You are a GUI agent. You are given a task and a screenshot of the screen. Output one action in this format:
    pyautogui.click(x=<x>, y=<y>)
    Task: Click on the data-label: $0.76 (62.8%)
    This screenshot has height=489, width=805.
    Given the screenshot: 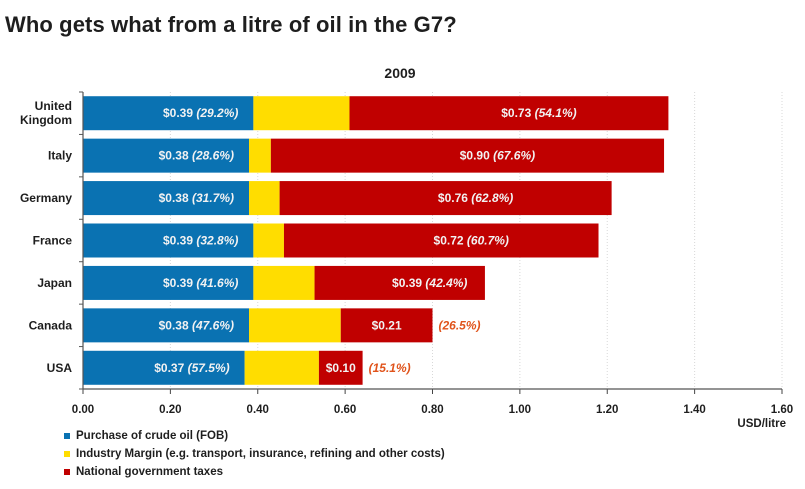 What is the action you would take?
    pyautogui.click(x=475, y=198)
    